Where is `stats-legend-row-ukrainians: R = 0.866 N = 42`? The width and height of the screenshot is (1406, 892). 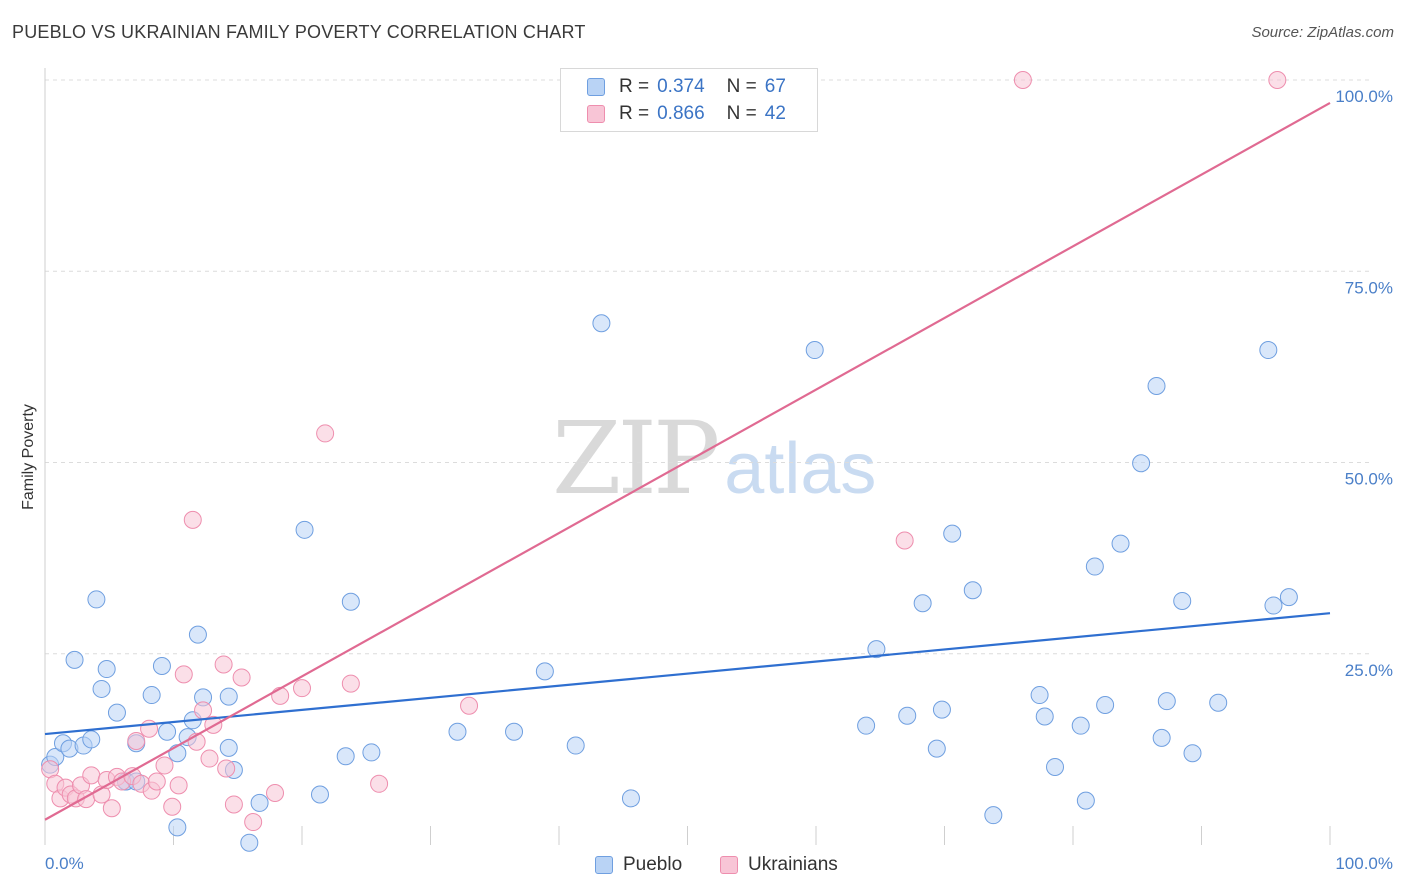
stats-legend-row-ukrainians: R = 0.866 N = 42 is located at coordinates (686, 114).